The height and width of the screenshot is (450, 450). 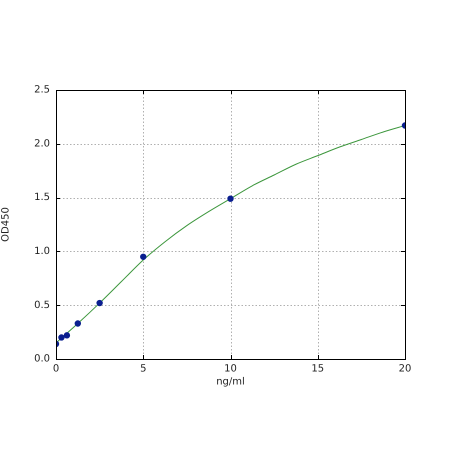 I want to click on x-axis-title: ng/ml, so click(x=230, y=382).